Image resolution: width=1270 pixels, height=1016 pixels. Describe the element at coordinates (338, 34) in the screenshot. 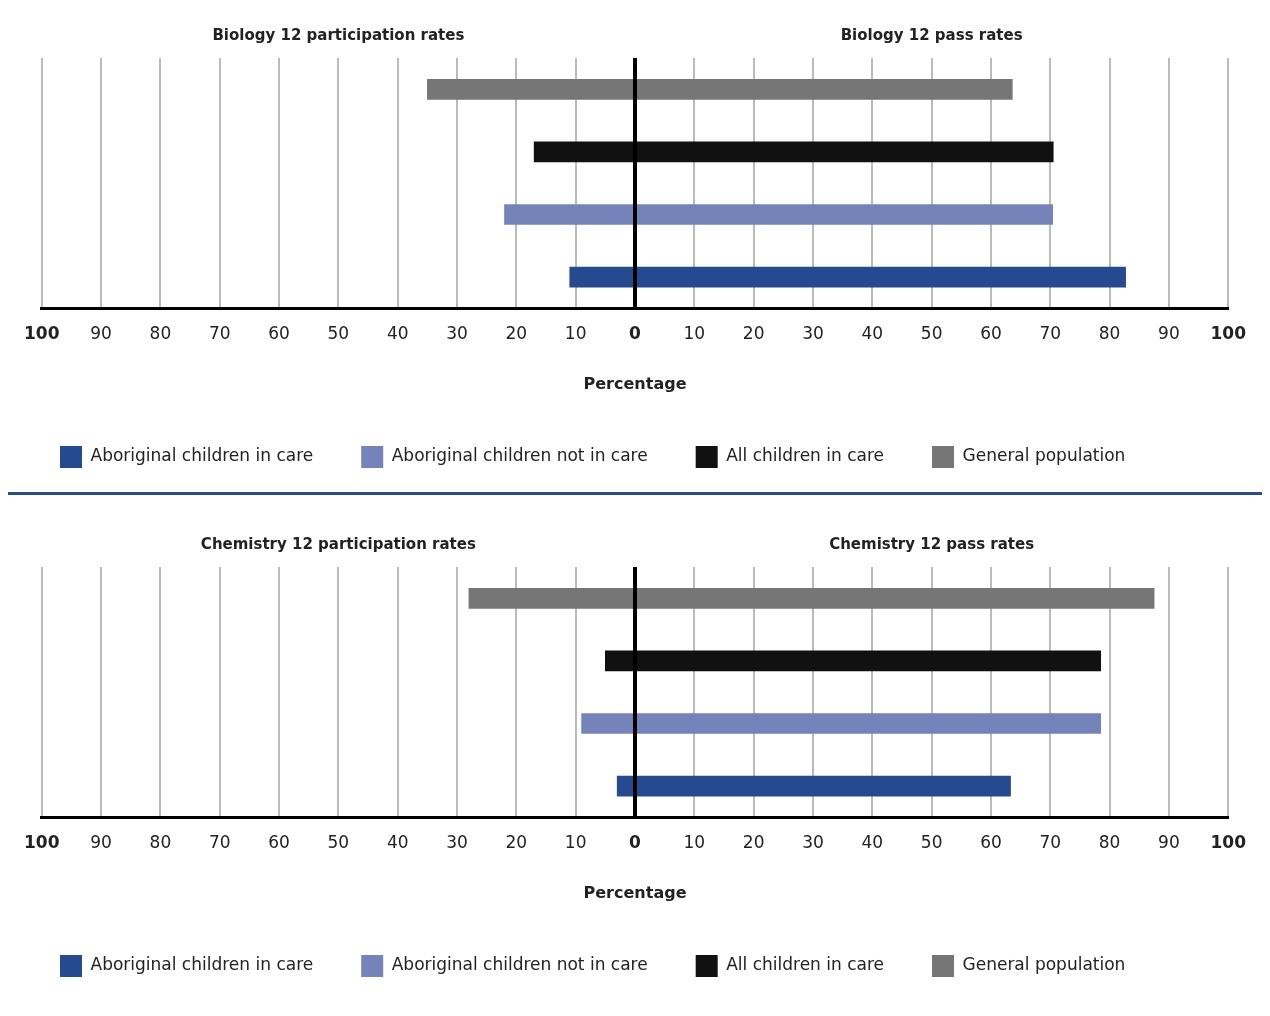

I see `text: Biology 12 participation rates` at that location.